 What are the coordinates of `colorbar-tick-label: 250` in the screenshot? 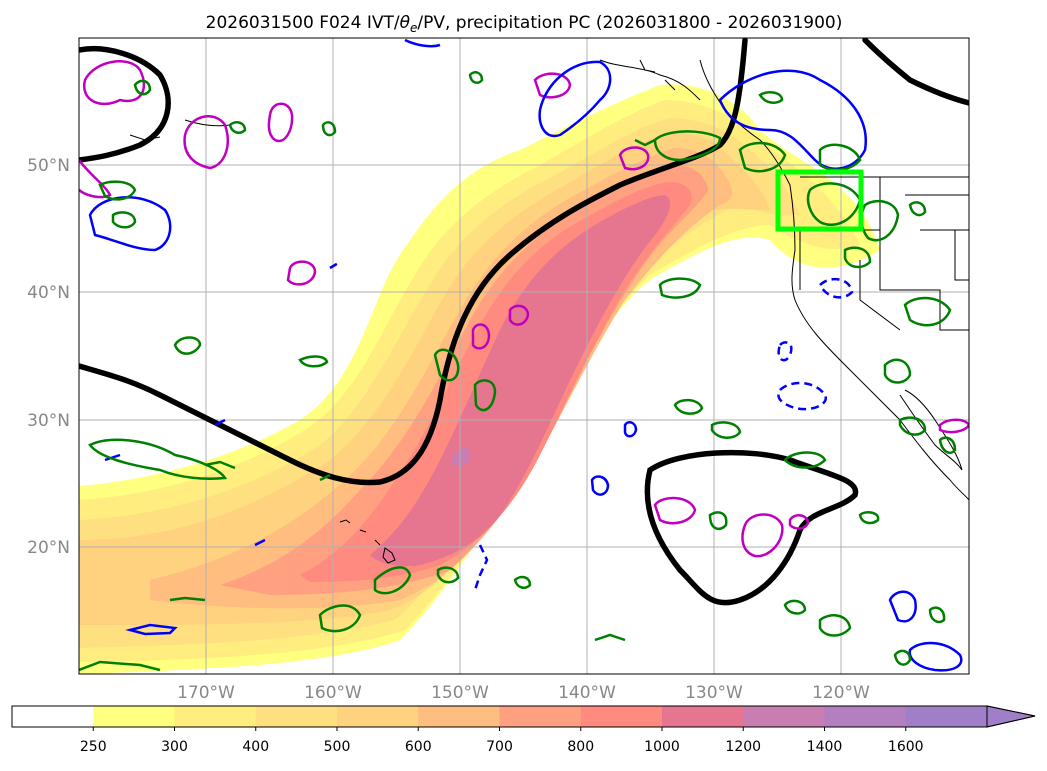 It's located at (93, 747).